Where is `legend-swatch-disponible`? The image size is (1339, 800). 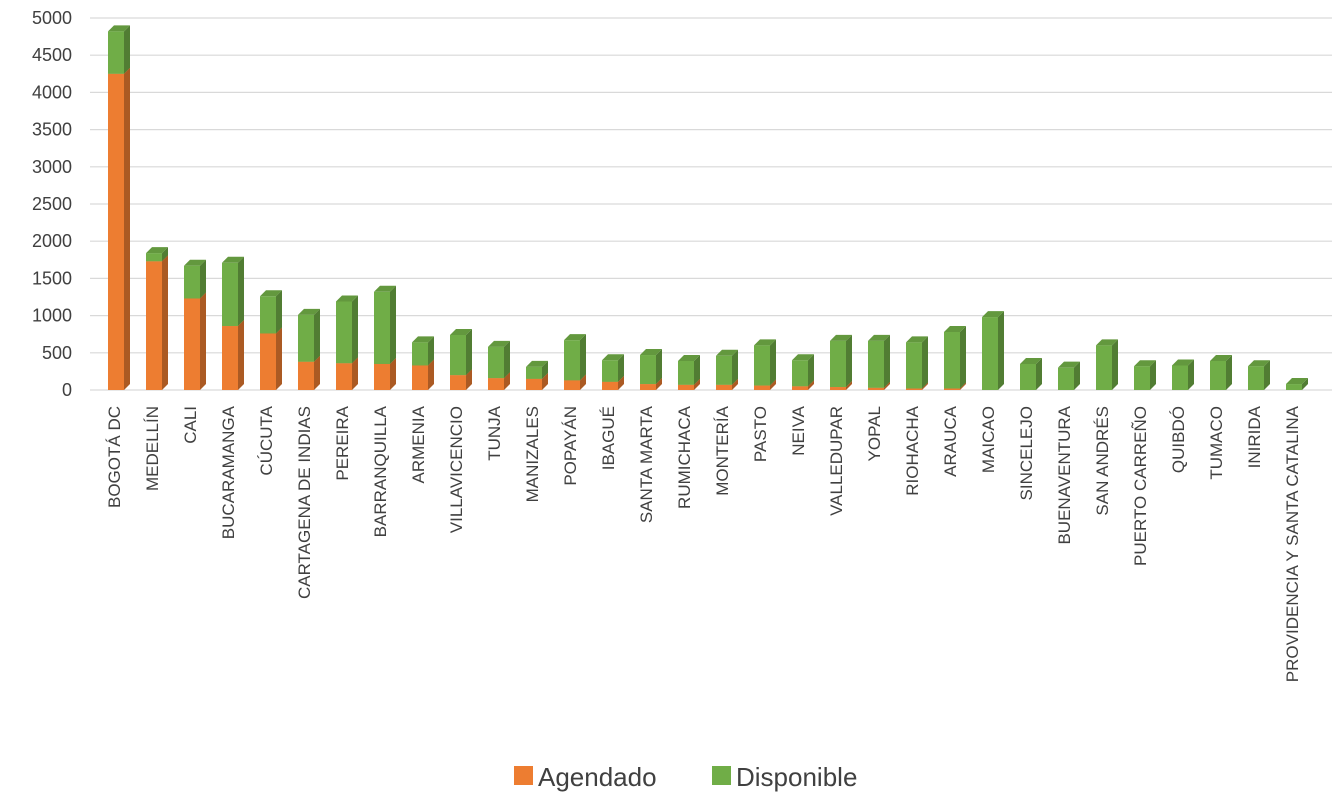
legend-swatch-disponible is located at coordinates (721, 775).